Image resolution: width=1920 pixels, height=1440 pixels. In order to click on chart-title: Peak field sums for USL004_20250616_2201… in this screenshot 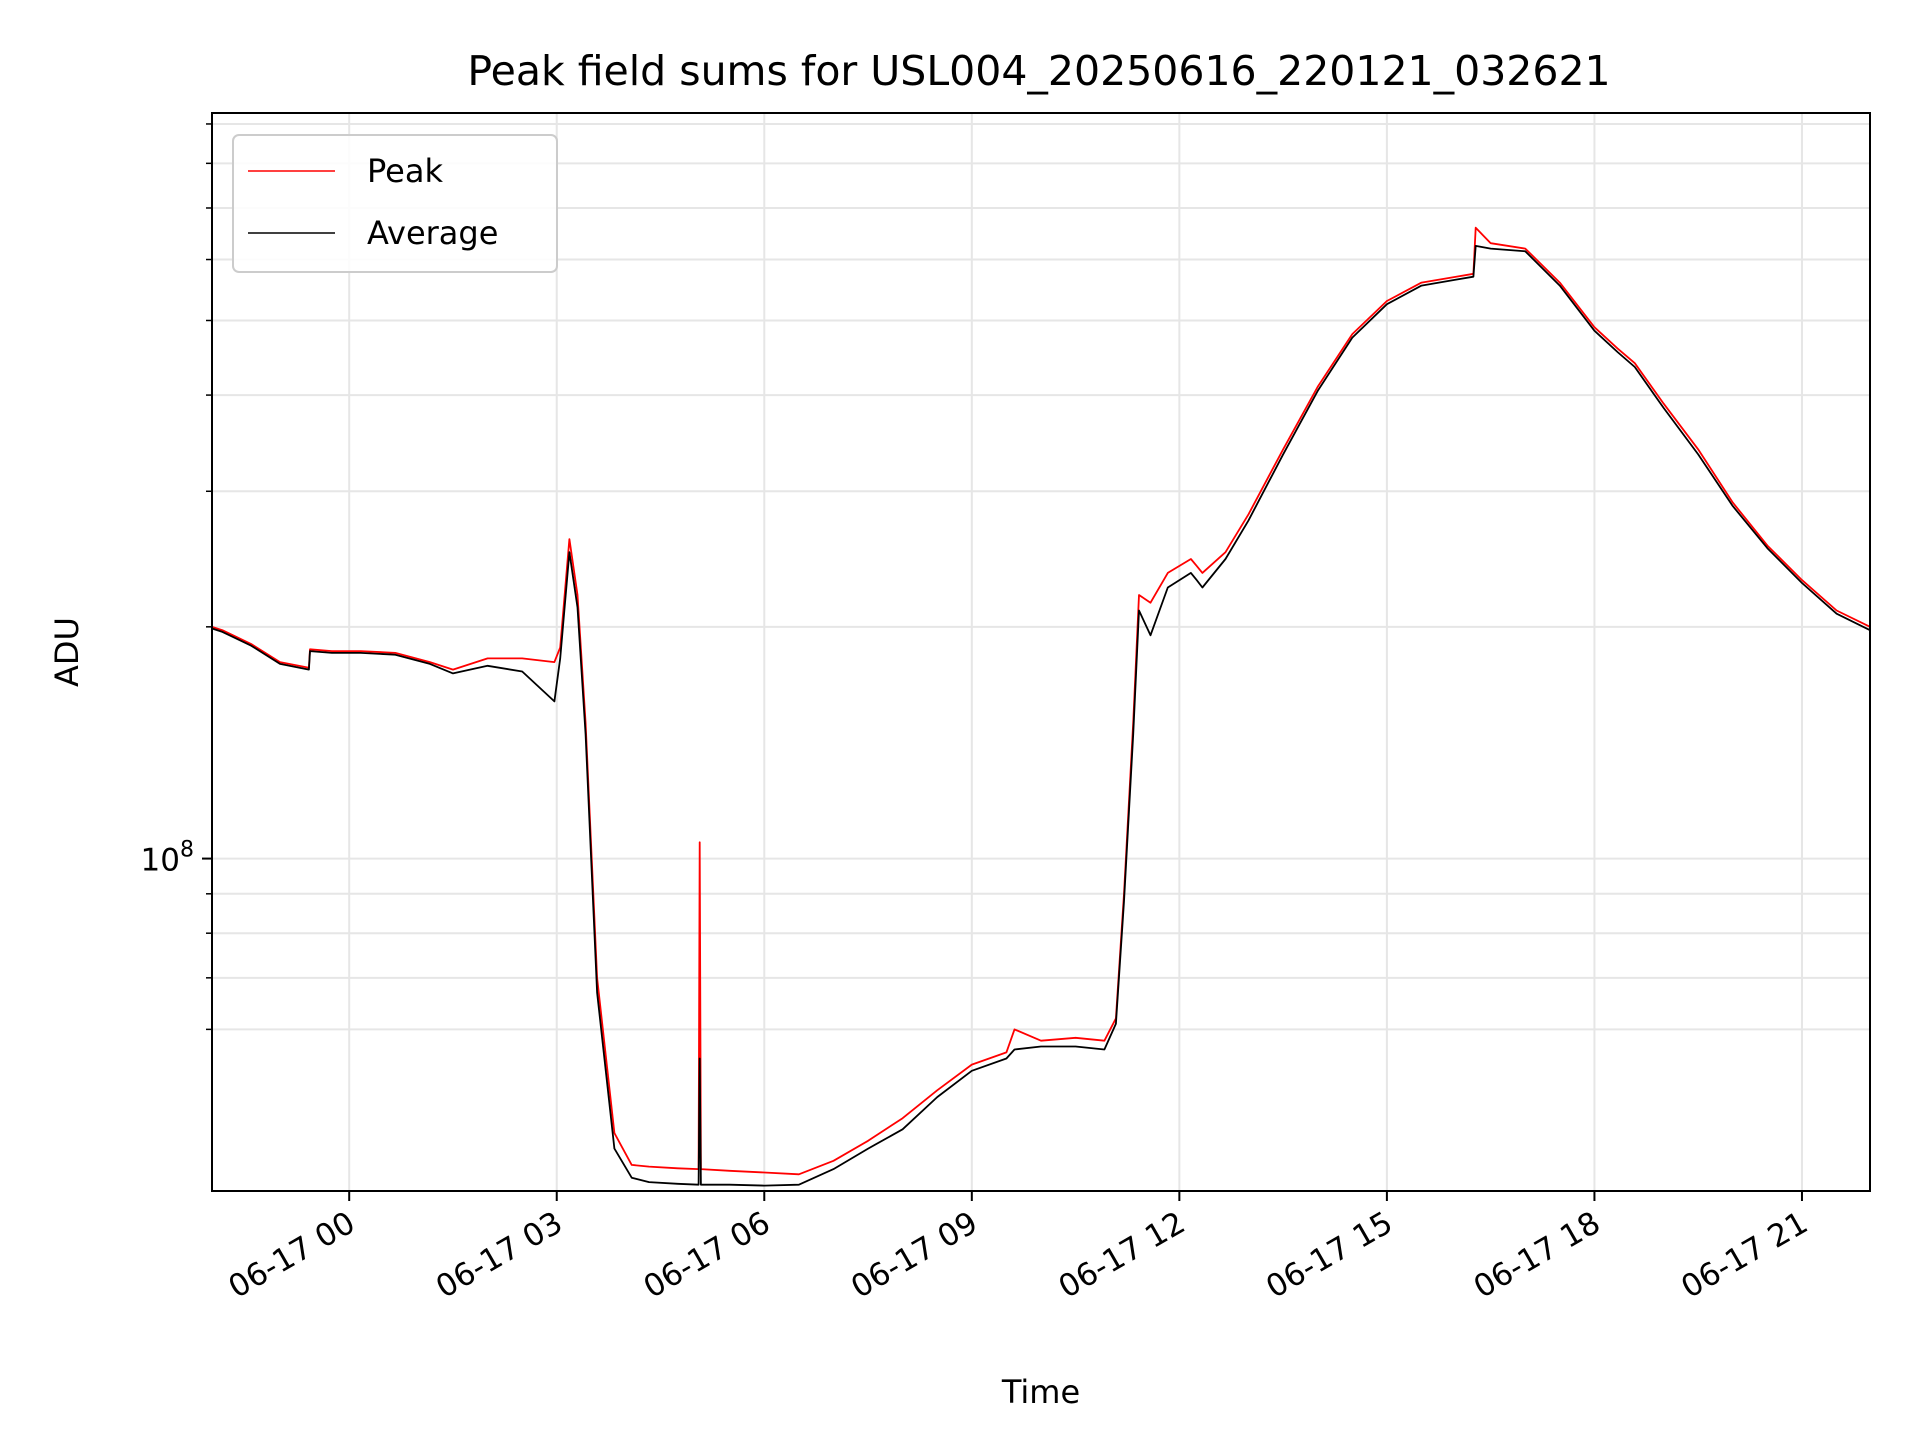, I will do `click(1038, 71)`.